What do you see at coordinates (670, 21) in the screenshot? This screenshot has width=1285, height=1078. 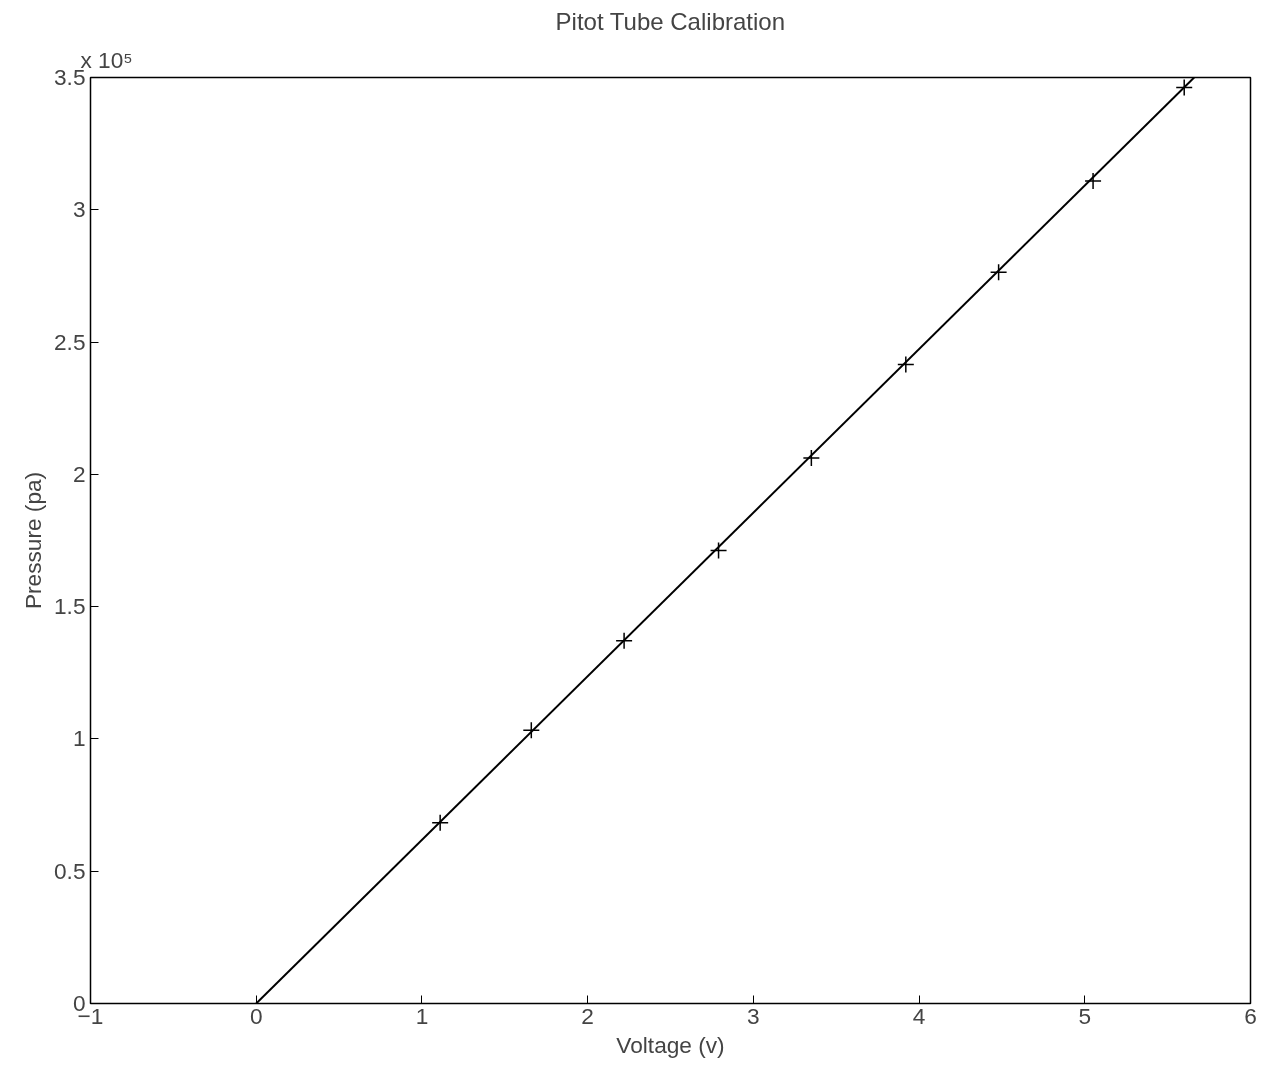 I see `chart-title: Pitot Tube Calibration` at bounding box center [670, 21].